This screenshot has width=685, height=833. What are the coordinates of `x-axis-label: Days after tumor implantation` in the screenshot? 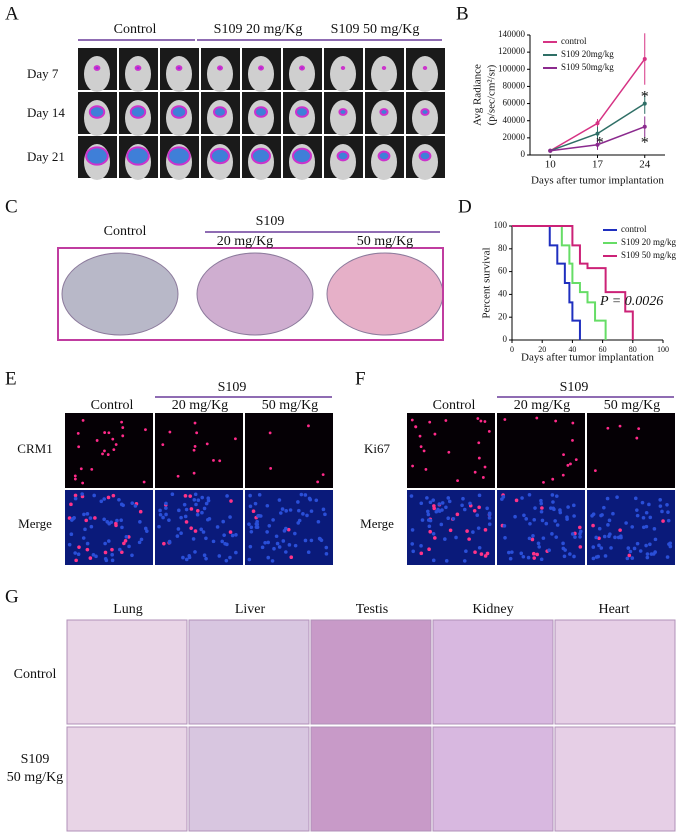 It's located at (587, 358).